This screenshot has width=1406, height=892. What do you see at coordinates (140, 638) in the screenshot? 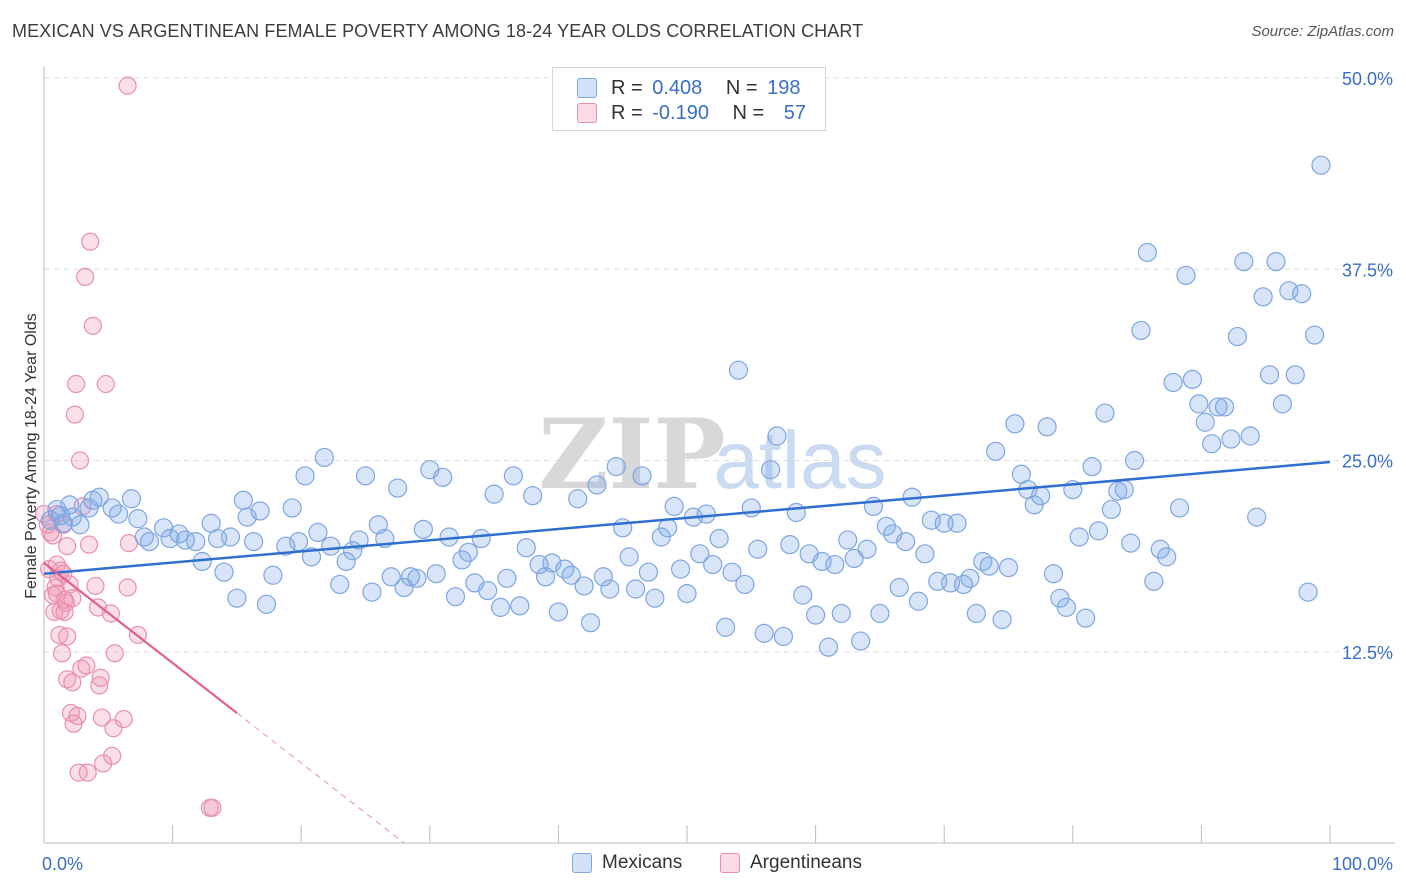
I see `argentineans-trend-line` at bounding box center [140, 638].